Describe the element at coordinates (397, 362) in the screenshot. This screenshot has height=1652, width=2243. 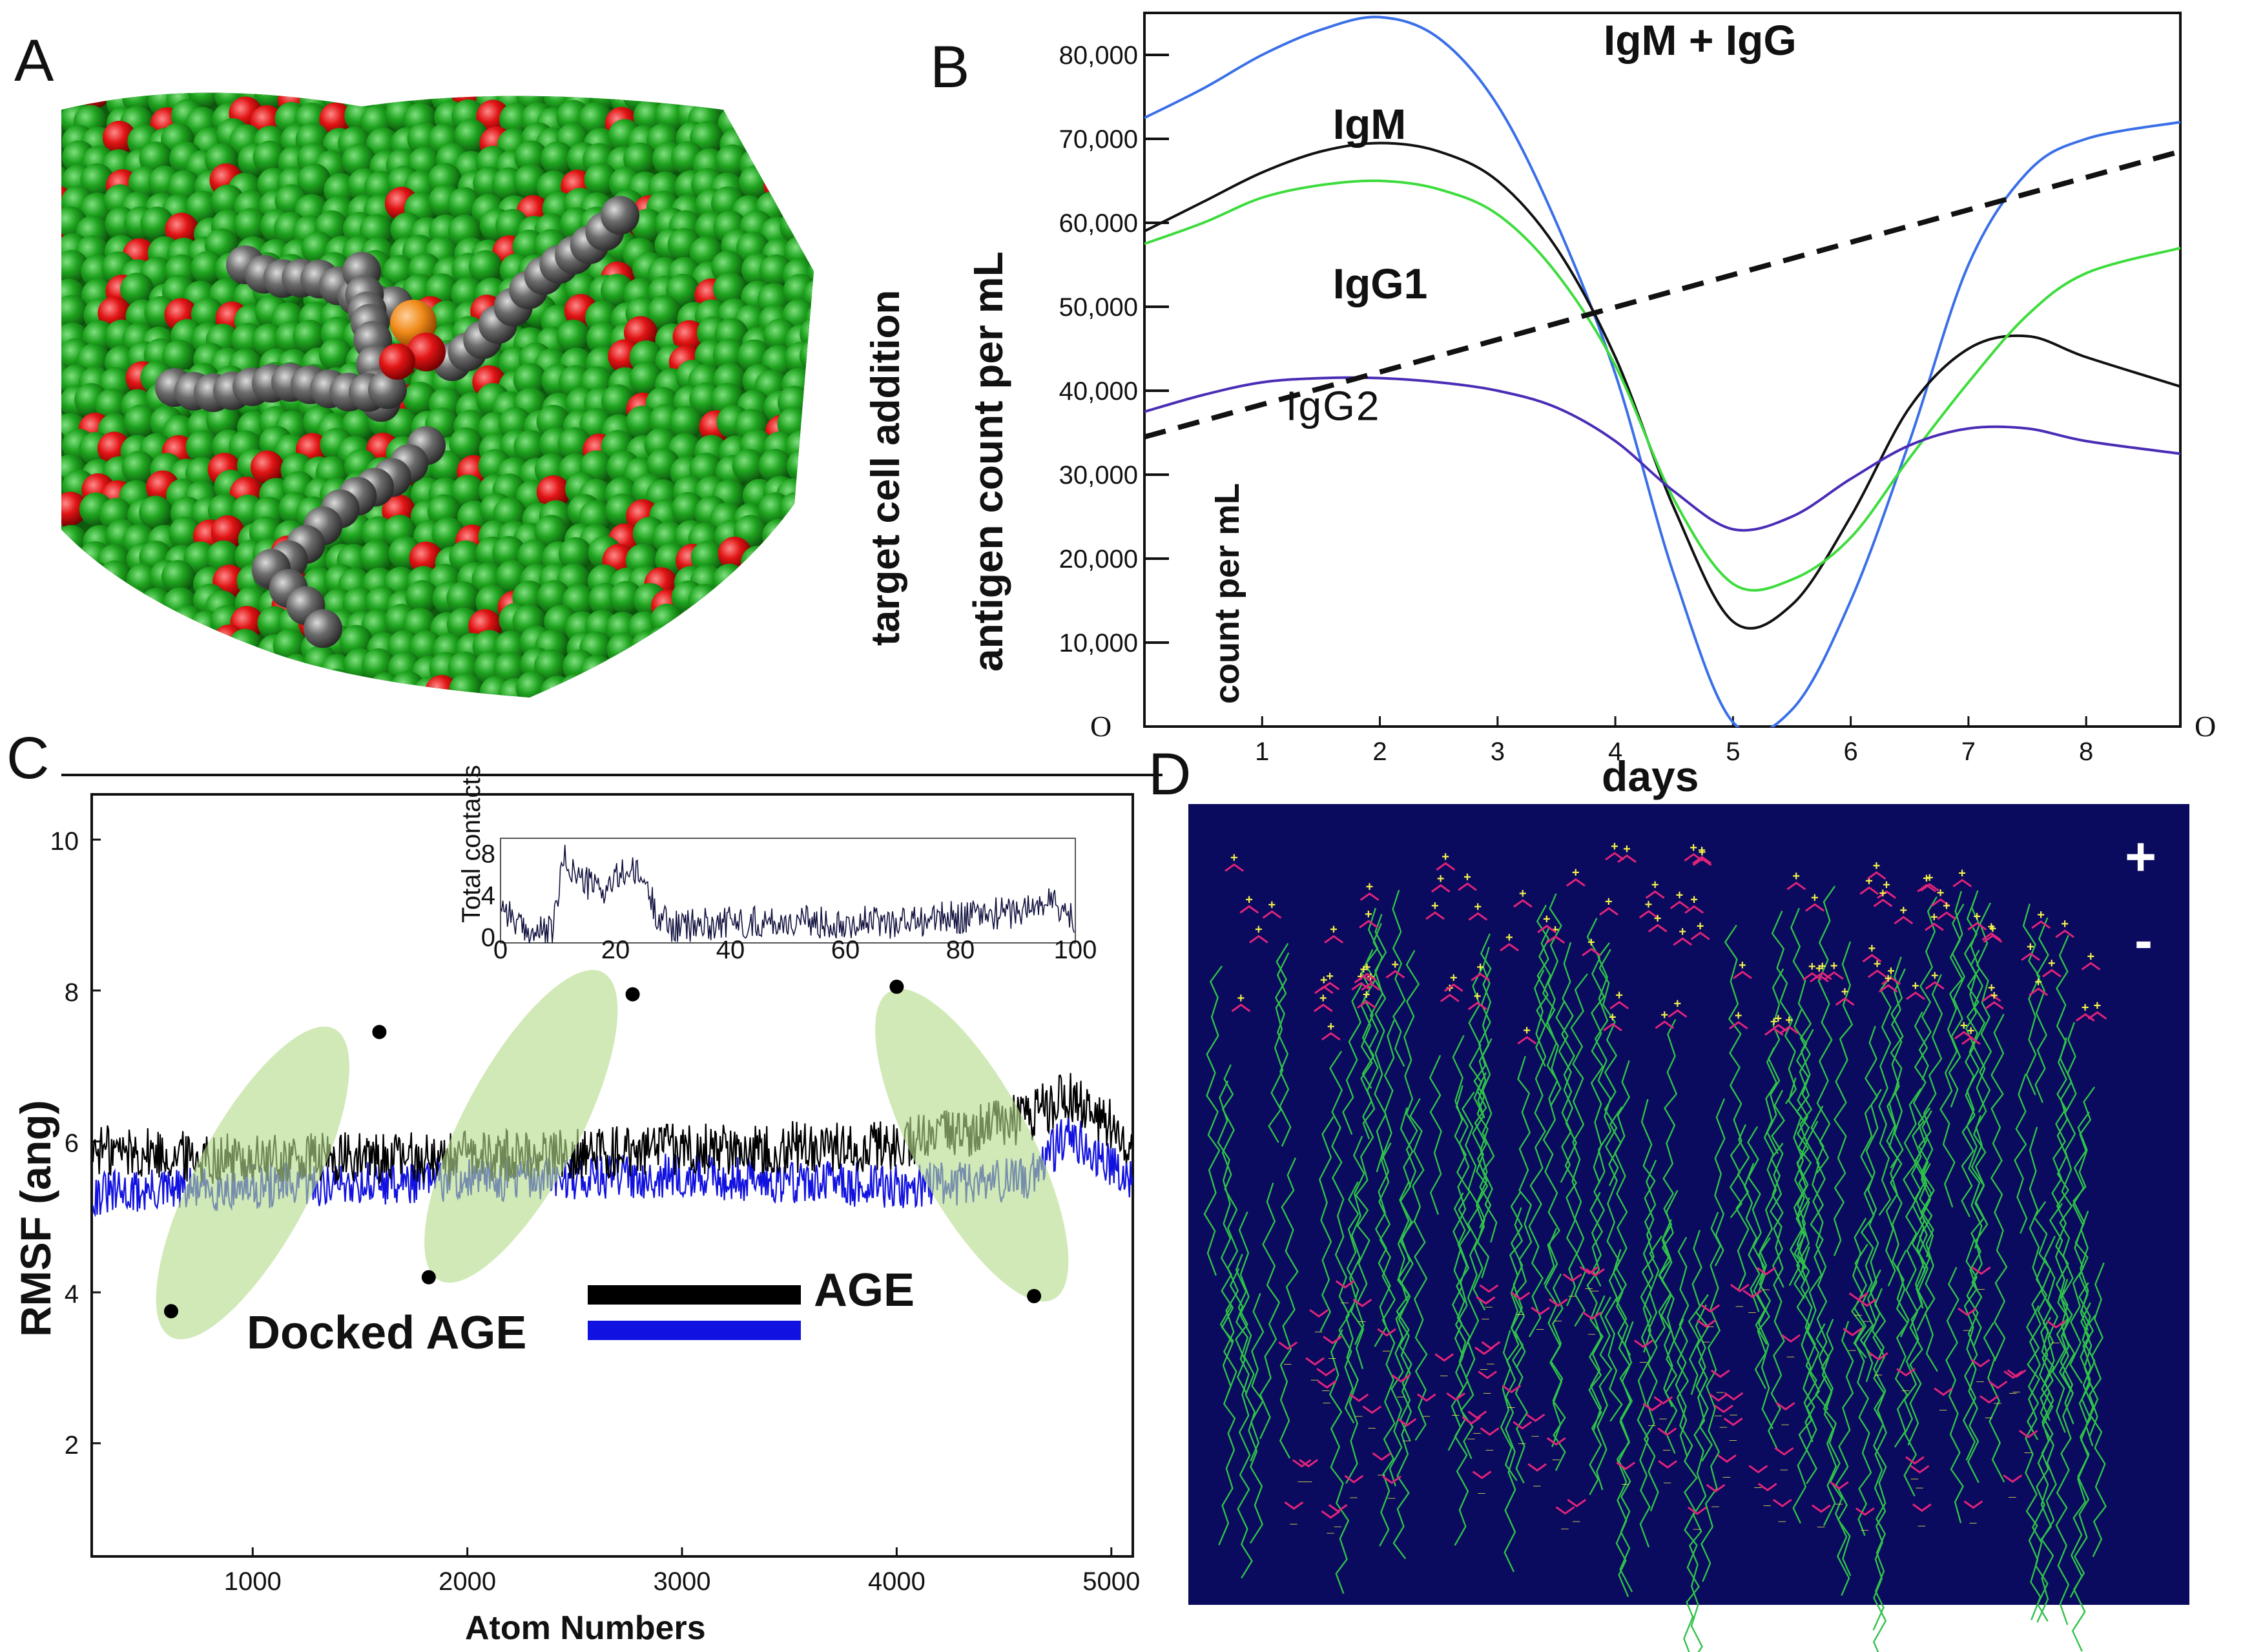
I see `oxygen-atom` at that location.